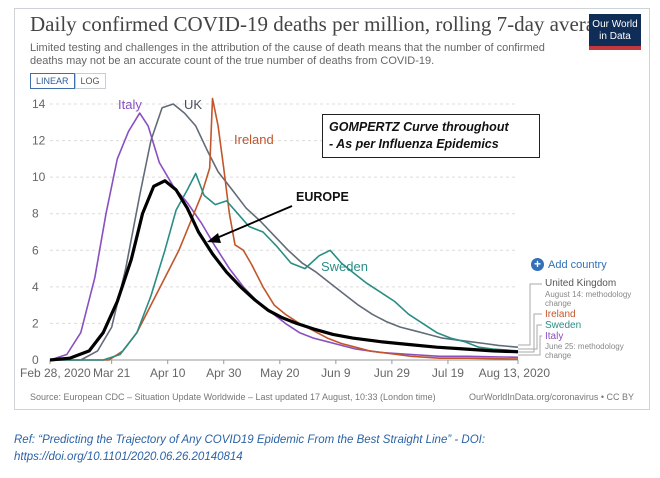 The height and width of the screenshot is (478, 660). I want to click on leader-ireland, so click(530, 333).